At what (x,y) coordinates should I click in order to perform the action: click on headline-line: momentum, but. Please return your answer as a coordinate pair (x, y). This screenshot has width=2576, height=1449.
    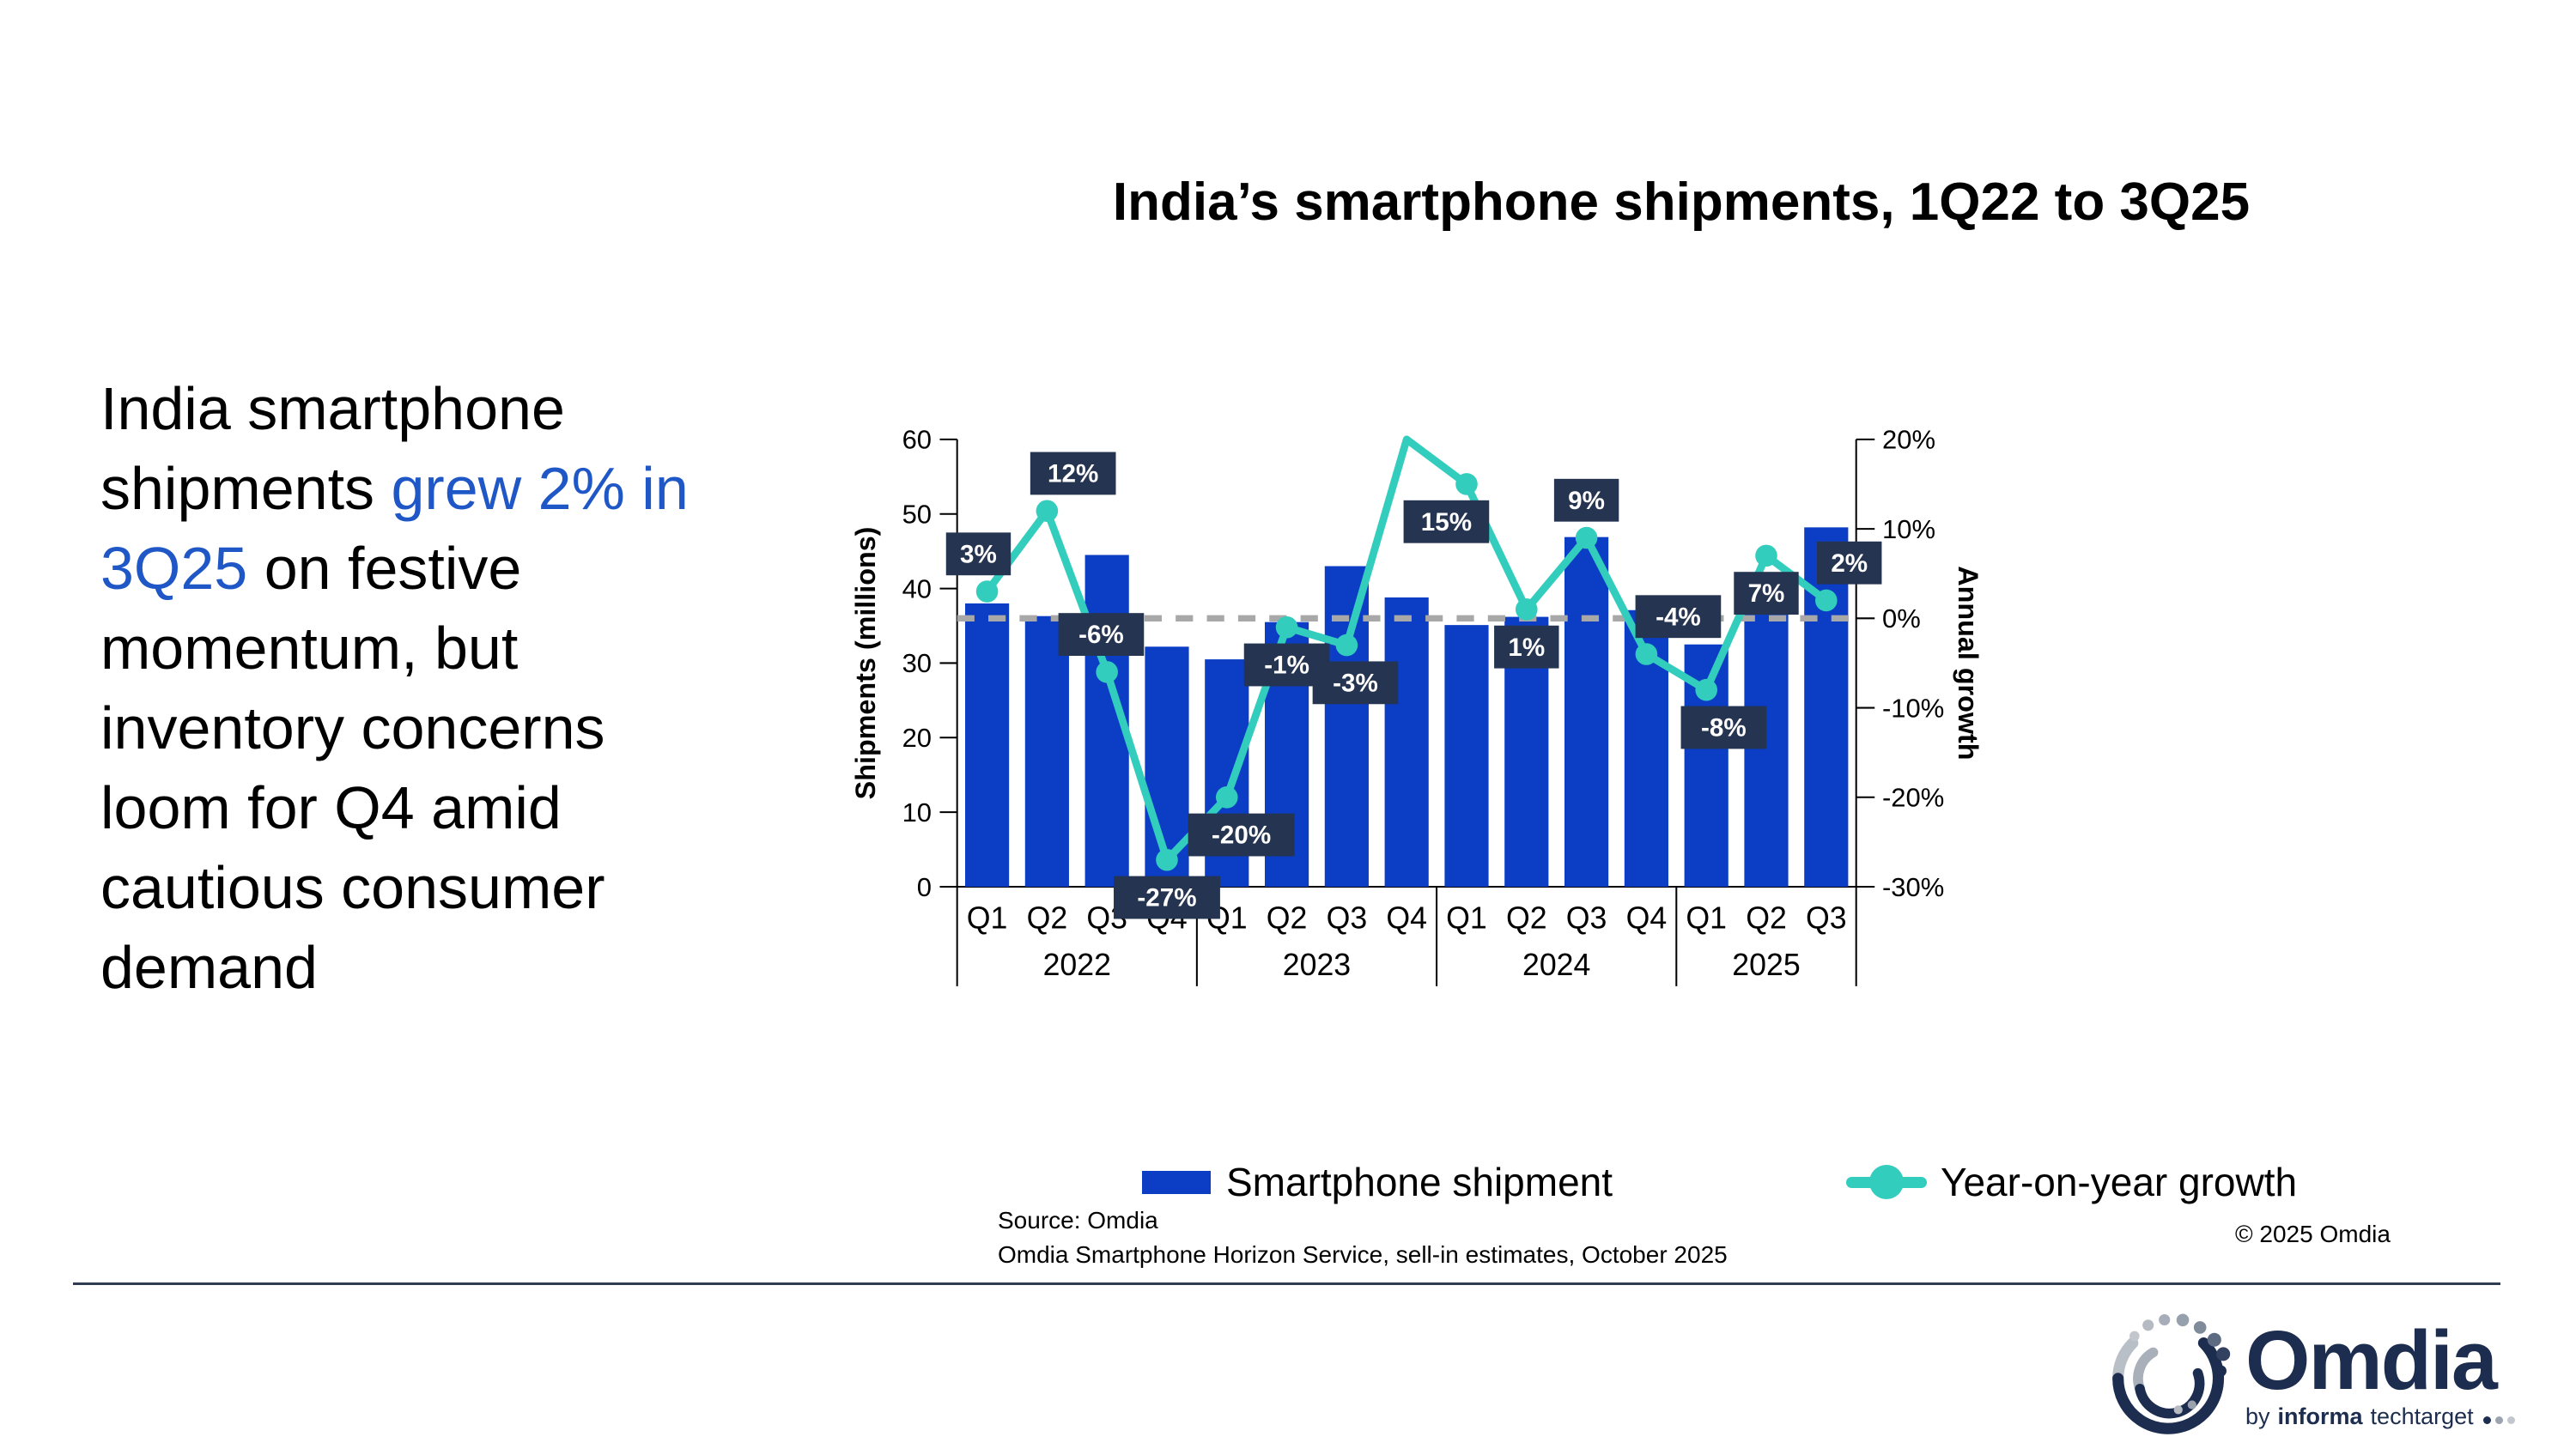
    Looking at the image, I should click on (486, 648).